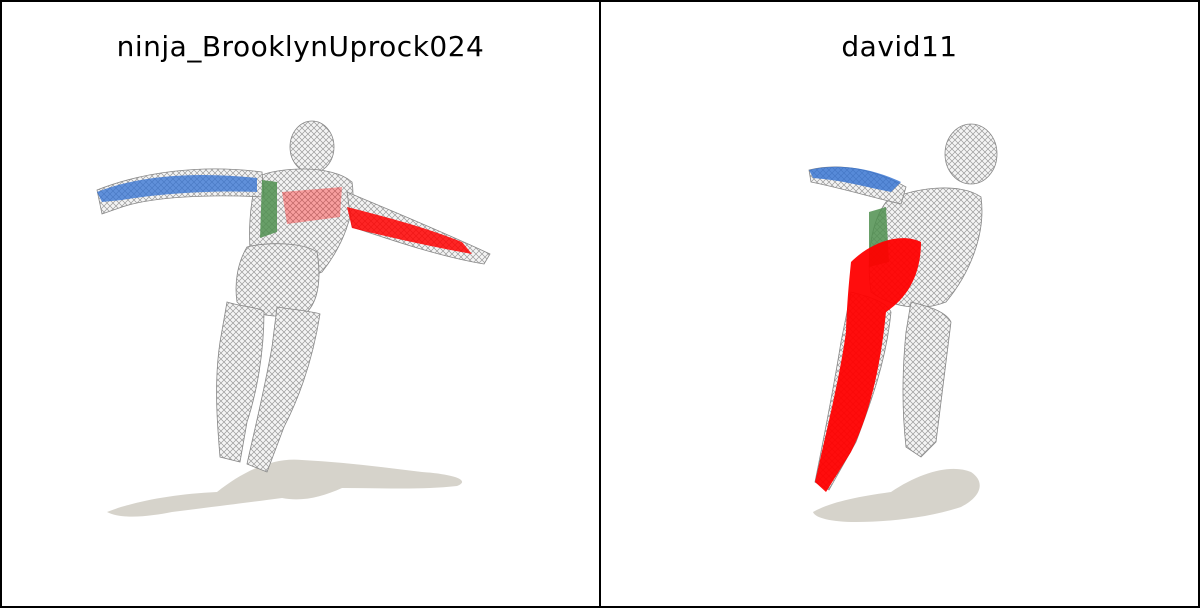 The height and width of the screenshot is (608, 1200). I want to click on mesh-figure, so click(903, 307).